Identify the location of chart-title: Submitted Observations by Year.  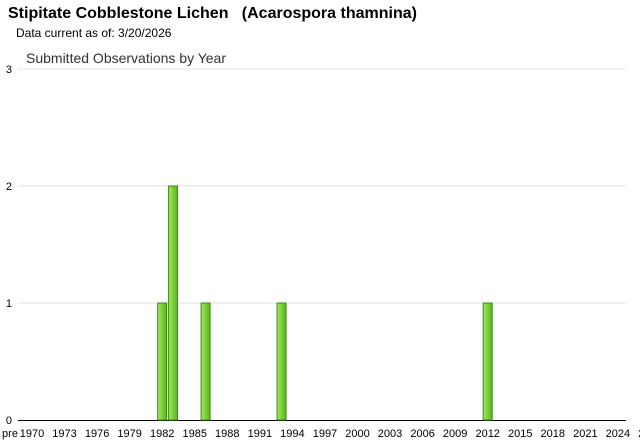
(126, 58).